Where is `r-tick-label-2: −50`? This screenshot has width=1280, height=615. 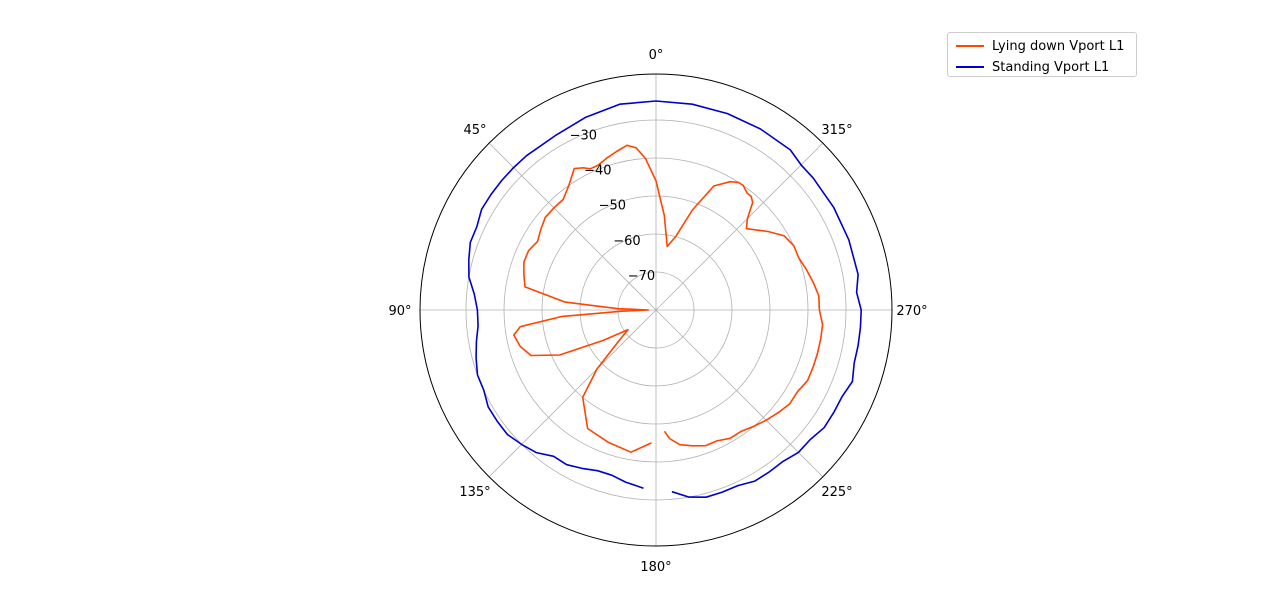
r-tick-label-2: −50 is located at coordinates (612, 206).